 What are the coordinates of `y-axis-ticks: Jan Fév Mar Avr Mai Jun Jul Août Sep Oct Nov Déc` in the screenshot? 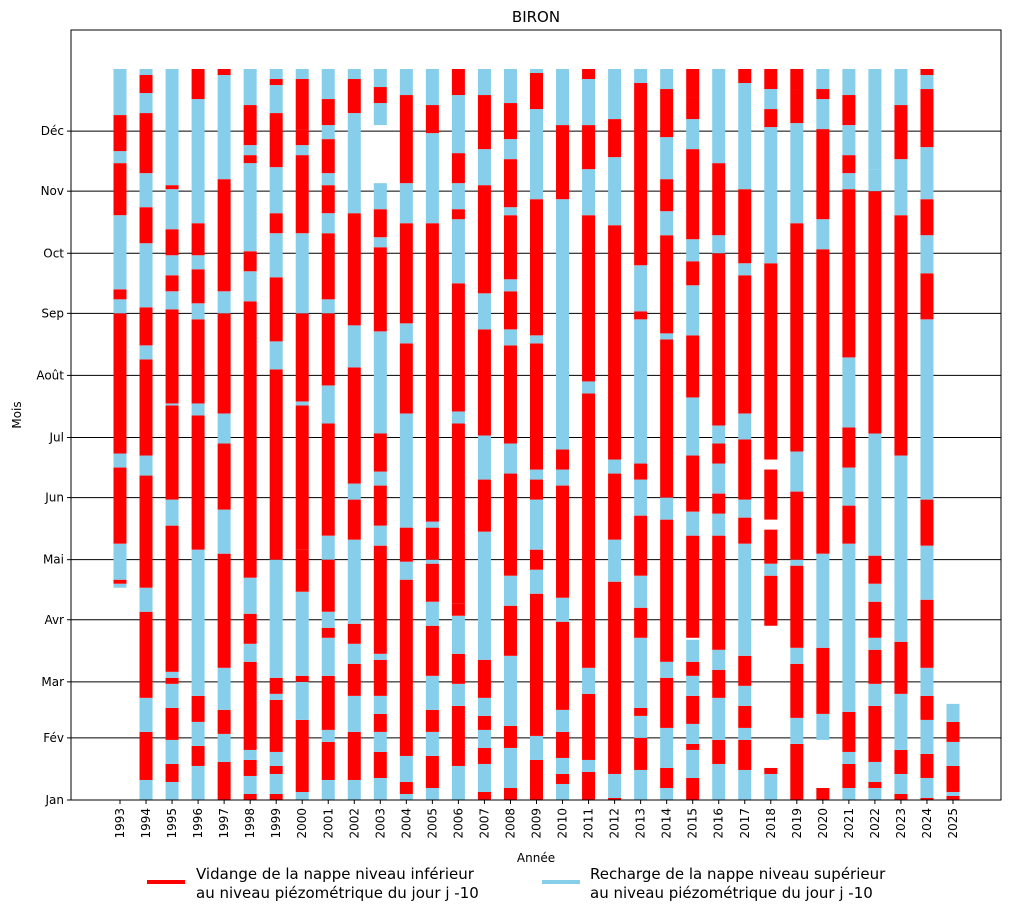 It's located at (53, 465).